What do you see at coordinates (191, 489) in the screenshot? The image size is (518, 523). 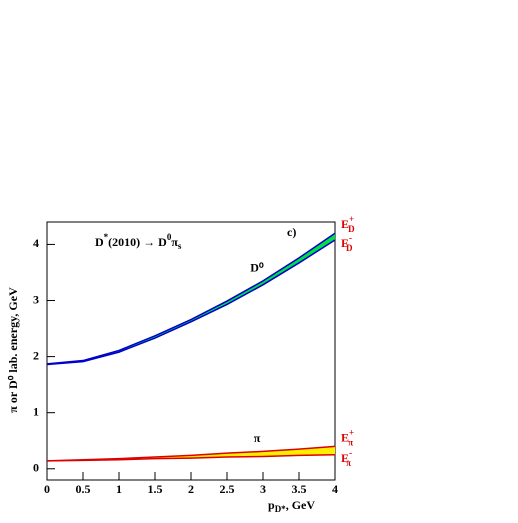 I see `x-tick-label: 2` at bounding box center [191, 489].